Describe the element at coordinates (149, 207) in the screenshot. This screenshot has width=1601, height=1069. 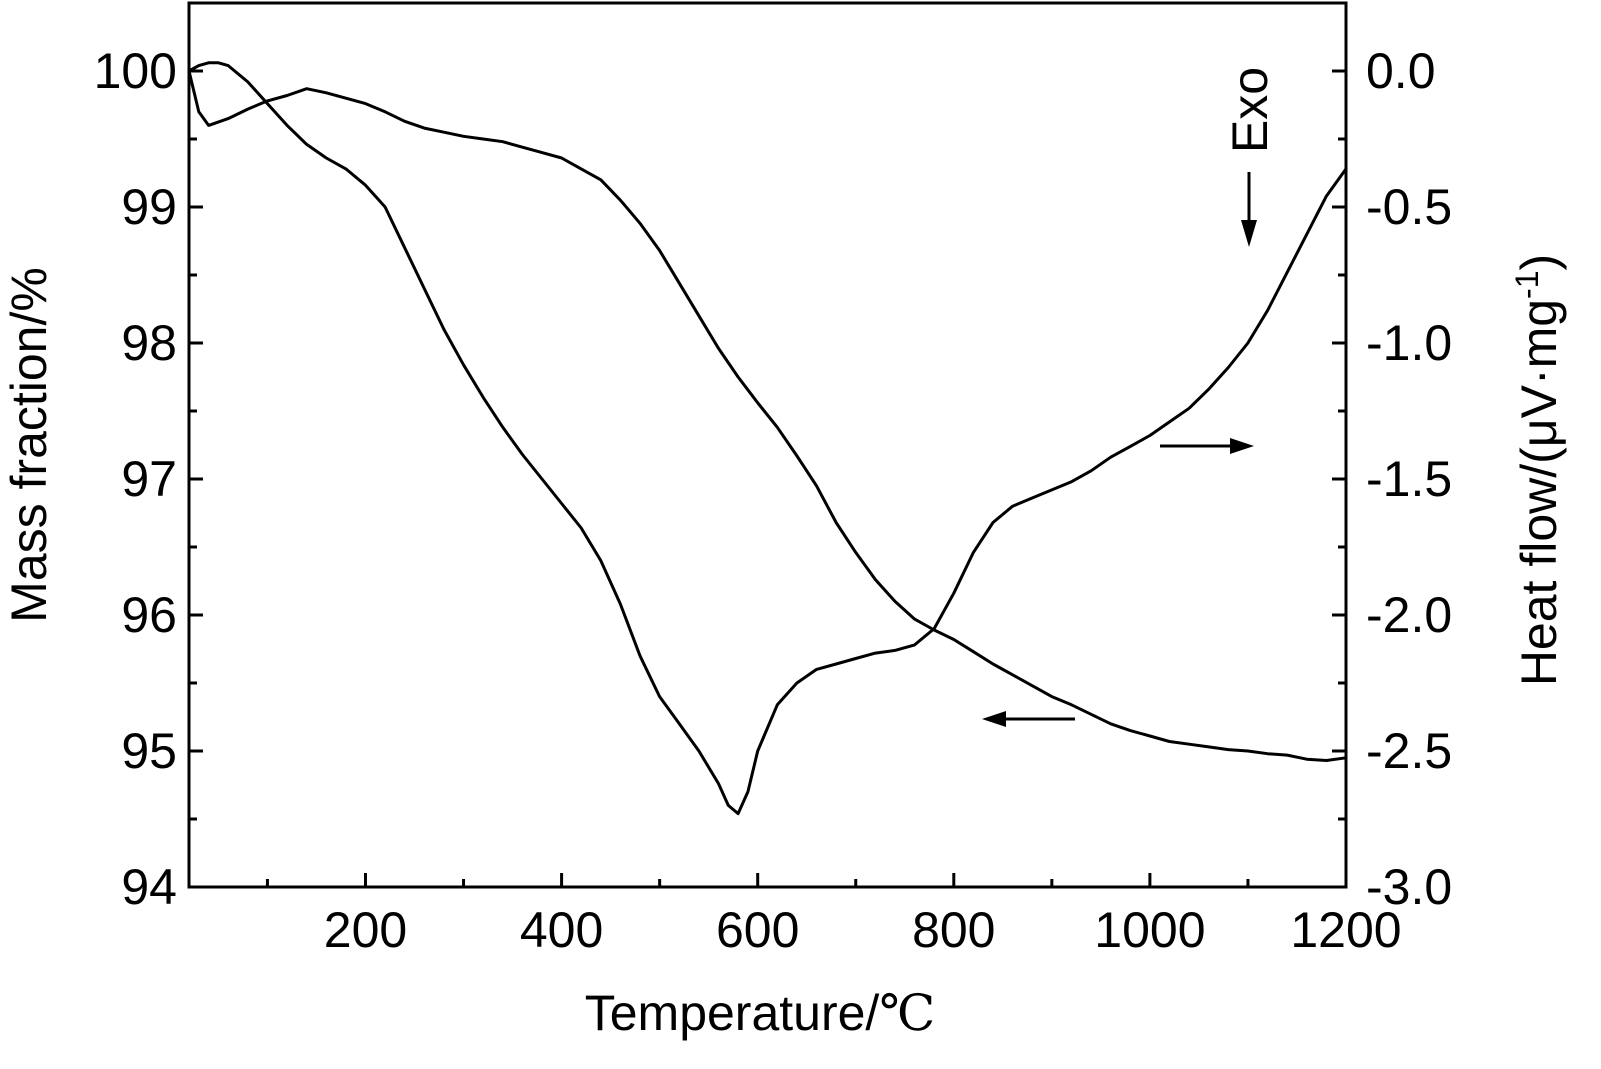
I see `y-left-tick-label: 99` at that location.